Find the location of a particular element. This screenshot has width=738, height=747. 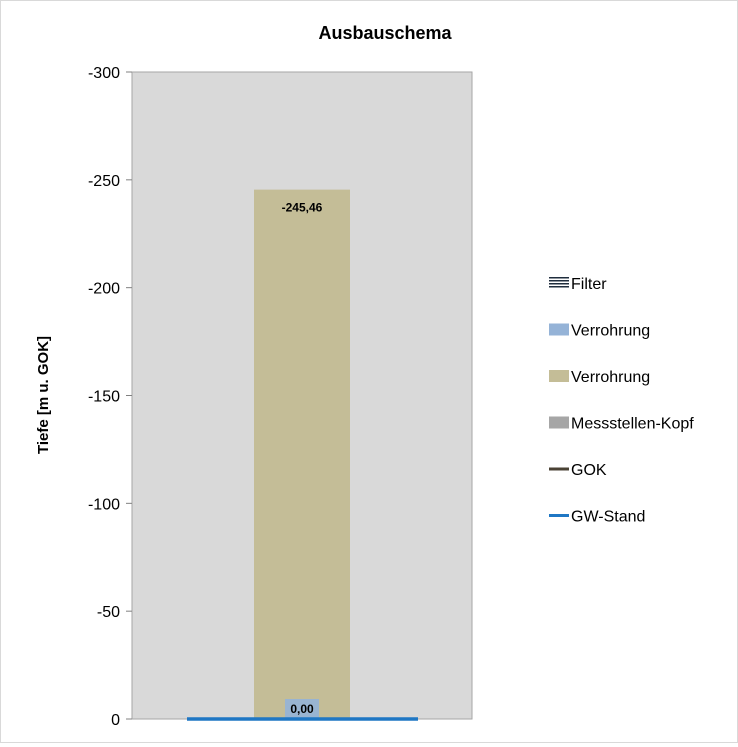

legend-label: Messstellen-Kopf is located at coordinates (632, 424).